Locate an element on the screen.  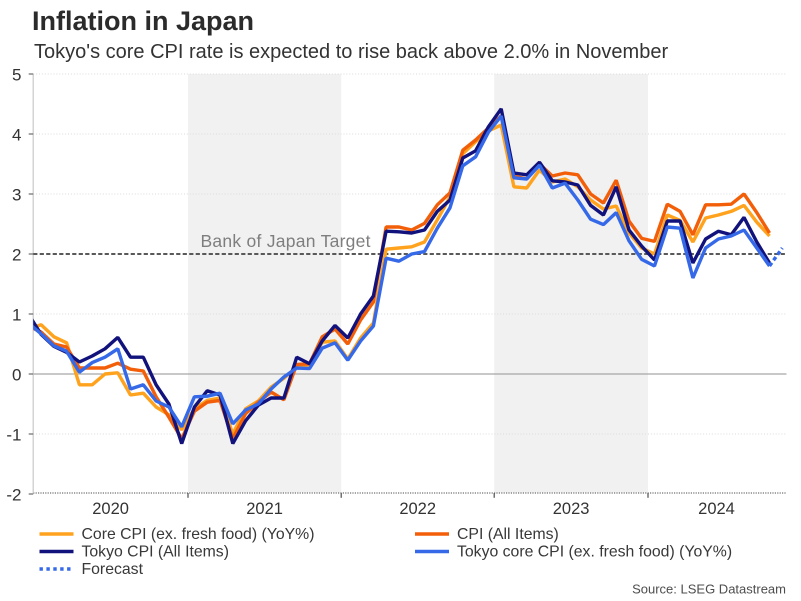
svg-text: 2022 is located at coordinates (417, 509).